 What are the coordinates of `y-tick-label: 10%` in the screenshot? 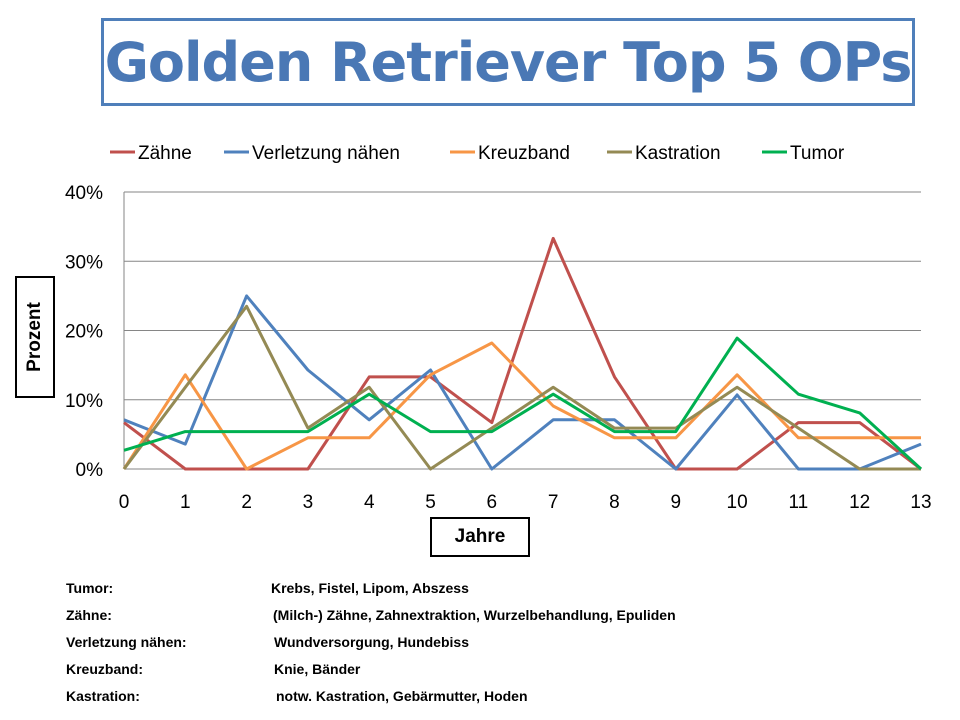 It's located at (84, 401).